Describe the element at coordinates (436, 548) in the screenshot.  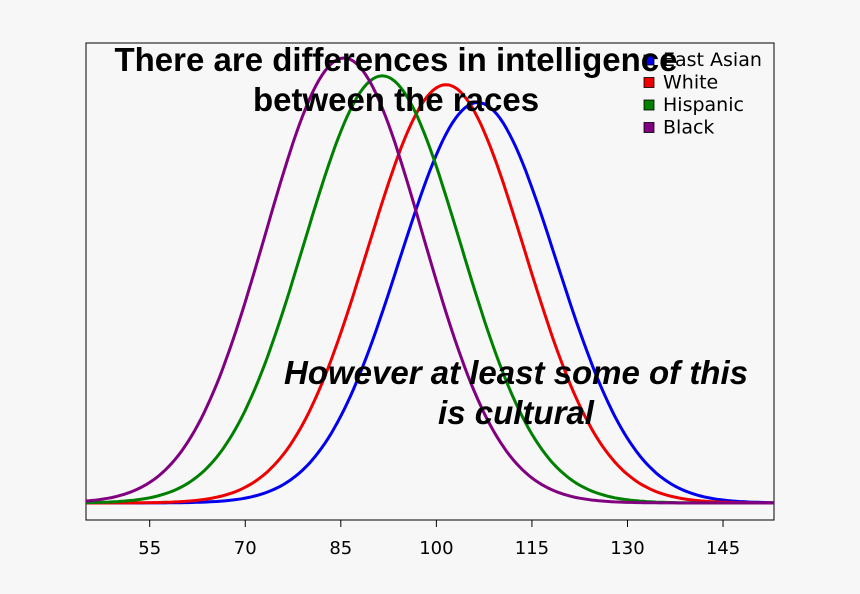
I see `x-tick-label: 100` at that location.